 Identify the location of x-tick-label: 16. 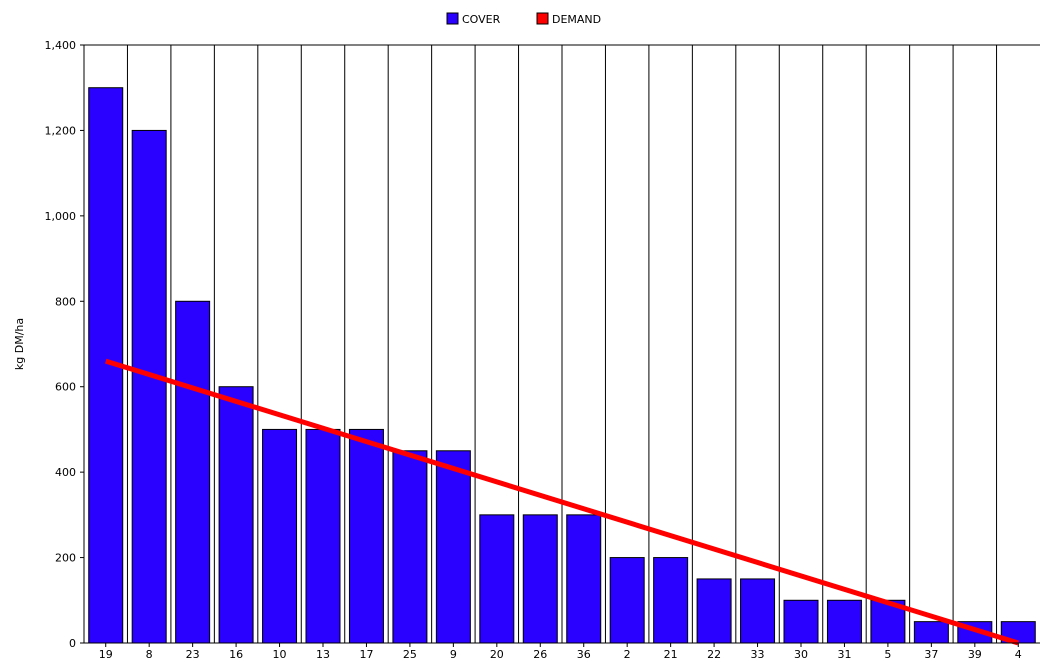
(236, 654).